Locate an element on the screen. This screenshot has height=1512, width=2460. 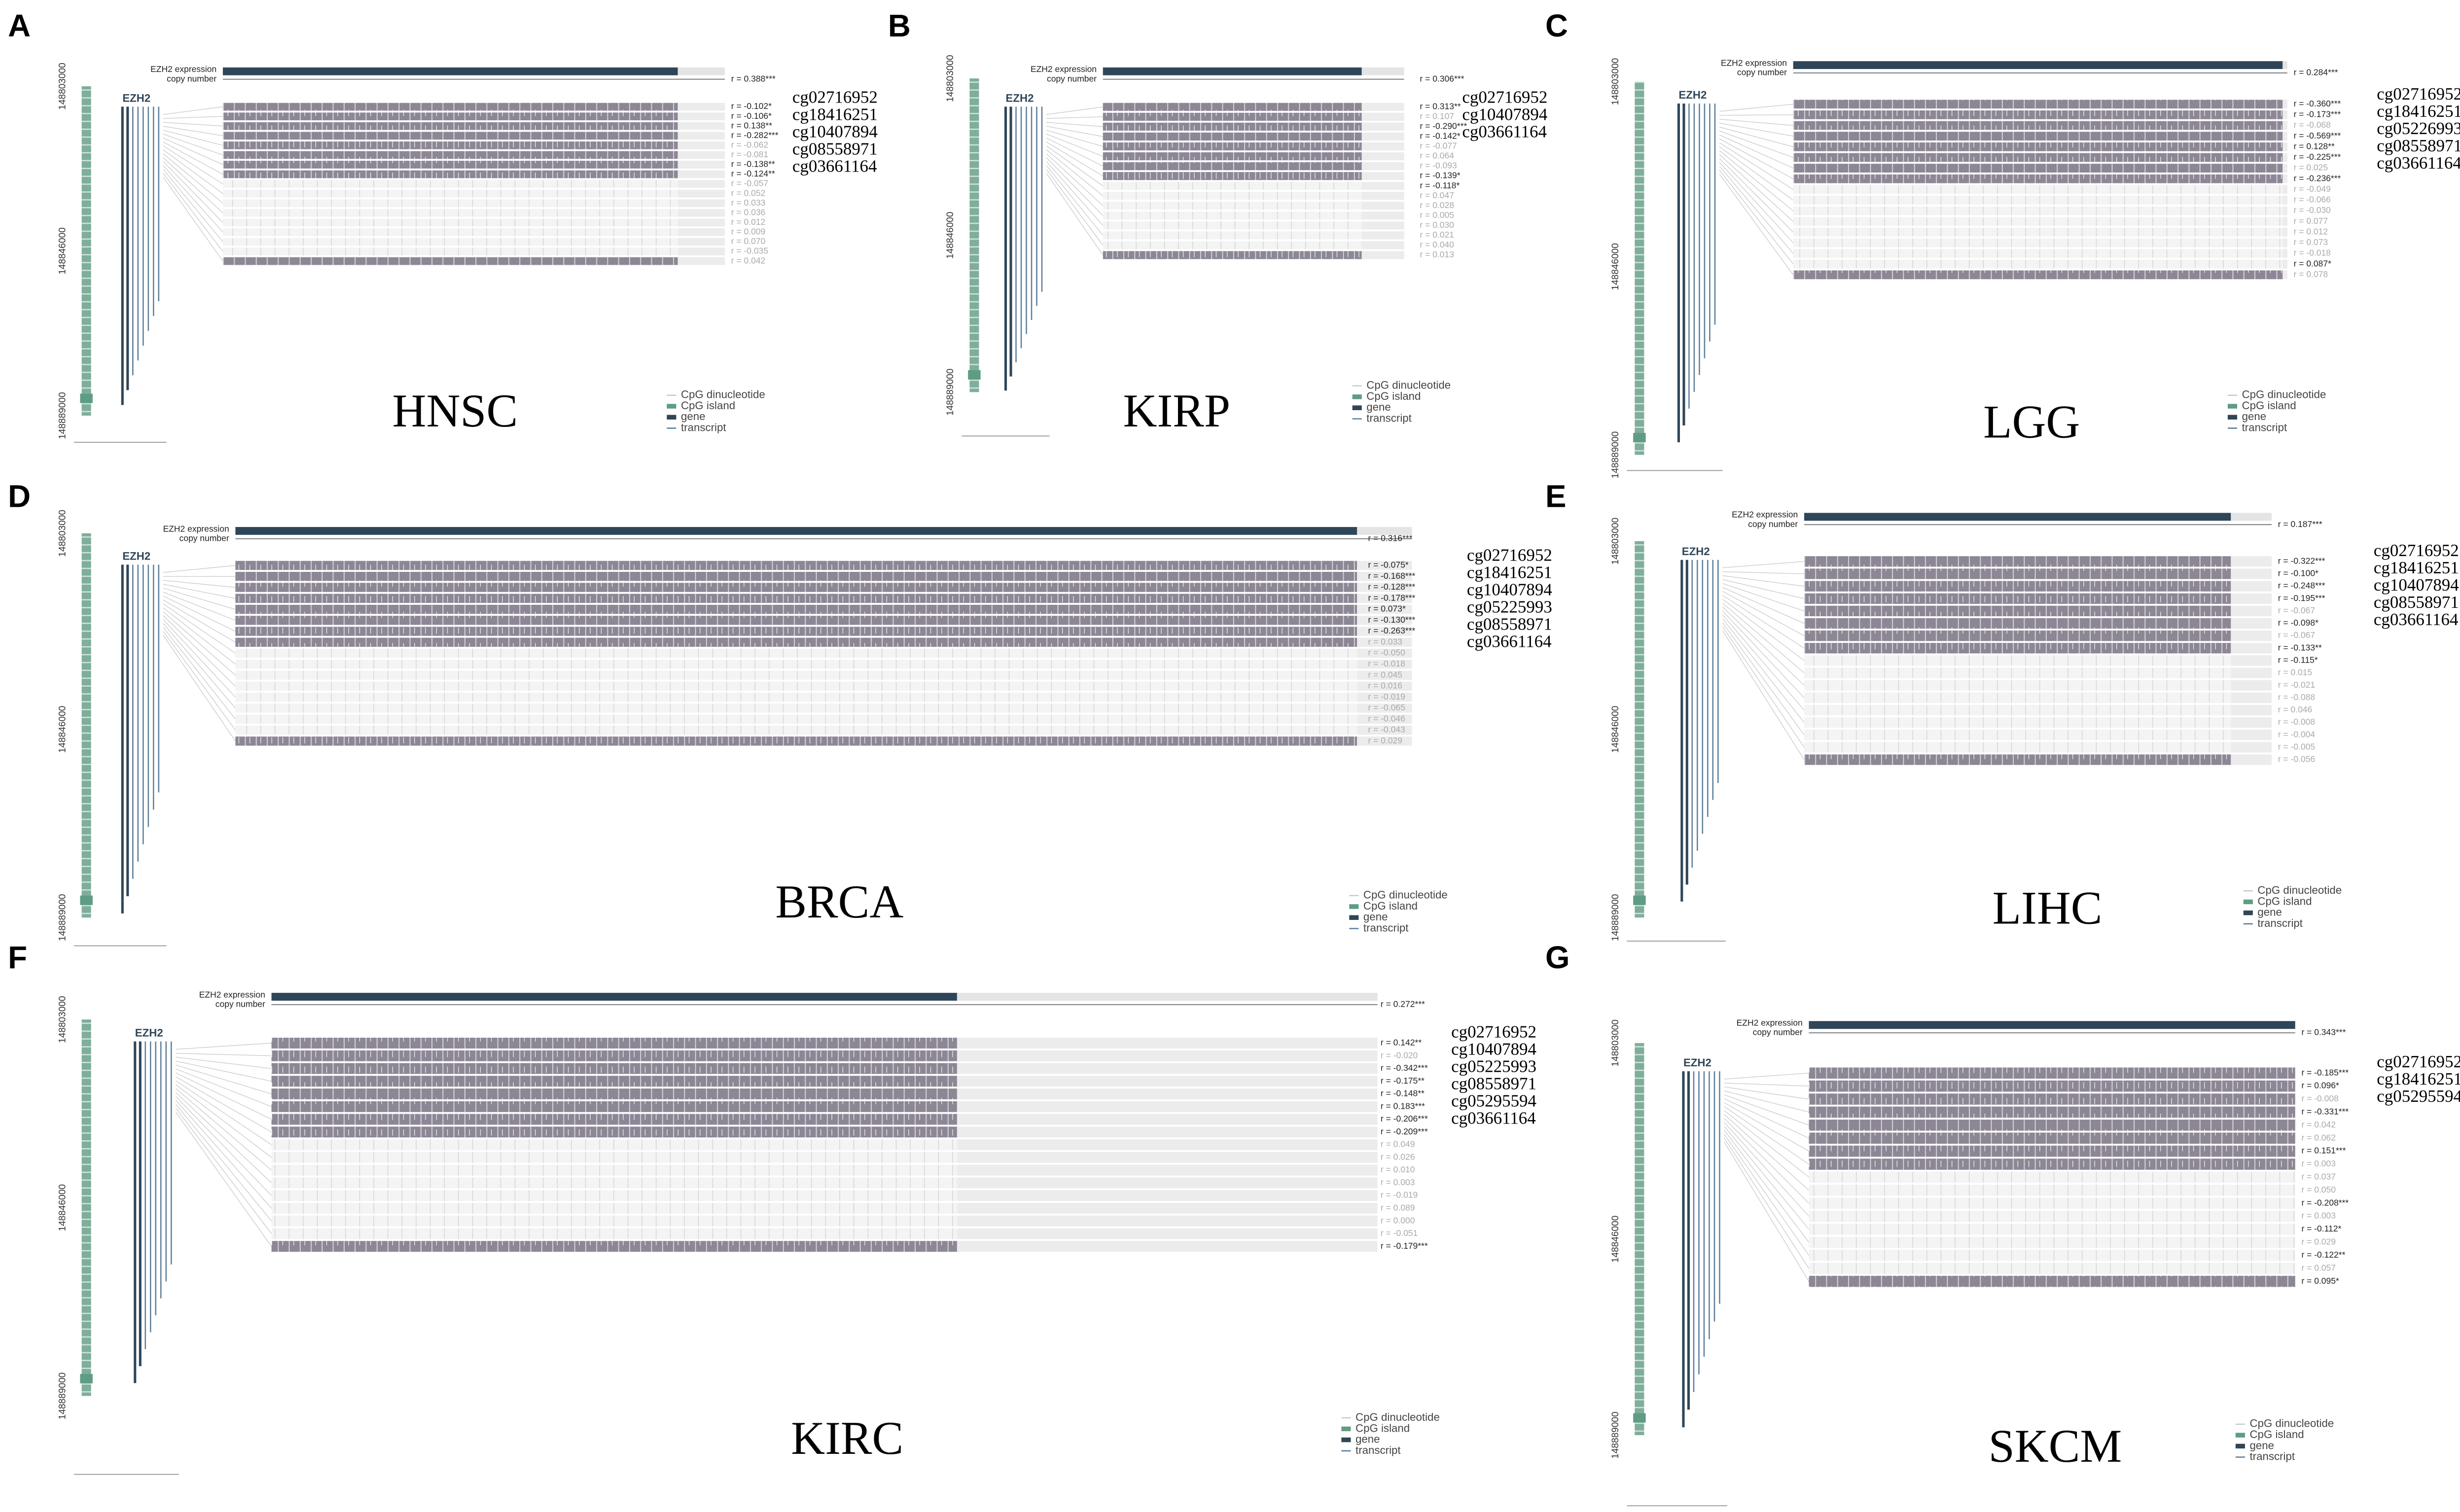
cpg-island is located at coordinates (86, 398).